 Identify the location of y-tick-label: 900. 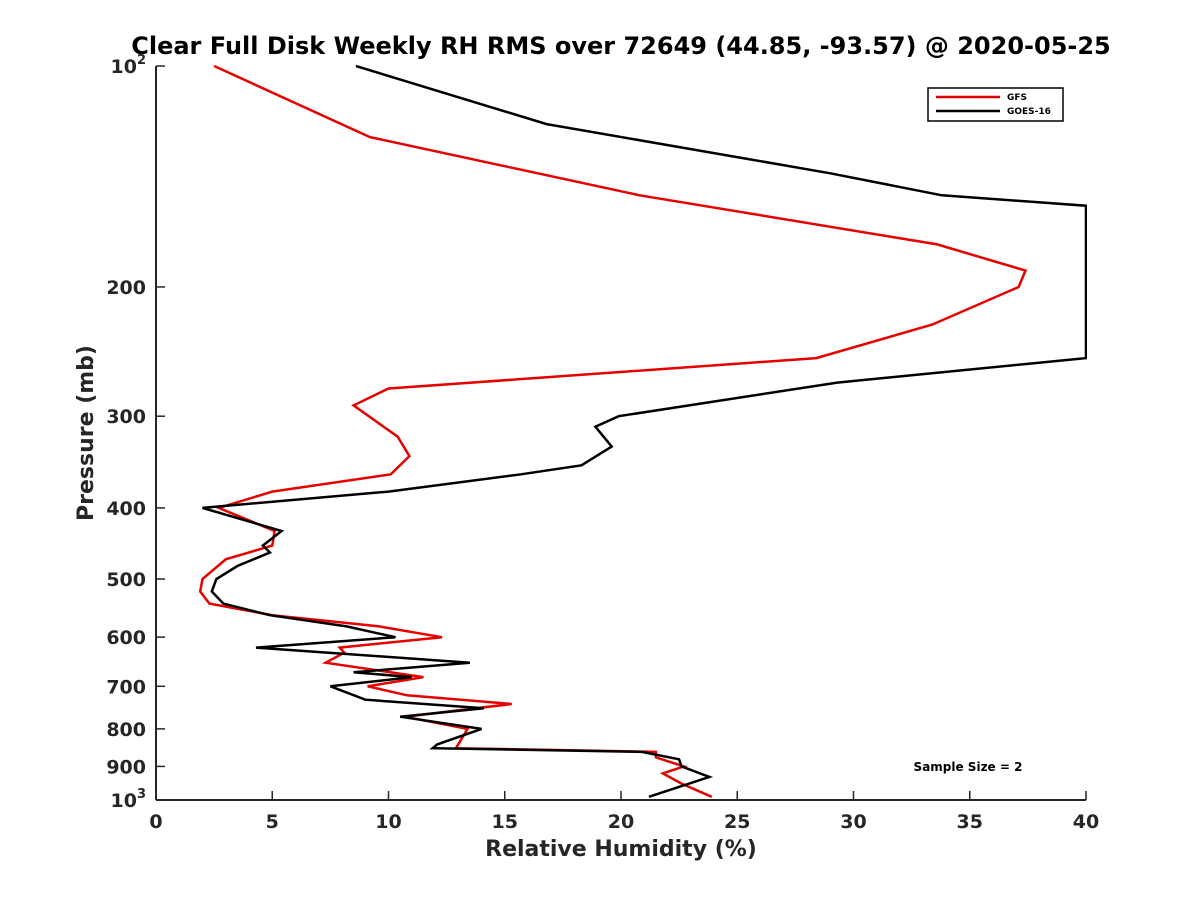
(126, 767).